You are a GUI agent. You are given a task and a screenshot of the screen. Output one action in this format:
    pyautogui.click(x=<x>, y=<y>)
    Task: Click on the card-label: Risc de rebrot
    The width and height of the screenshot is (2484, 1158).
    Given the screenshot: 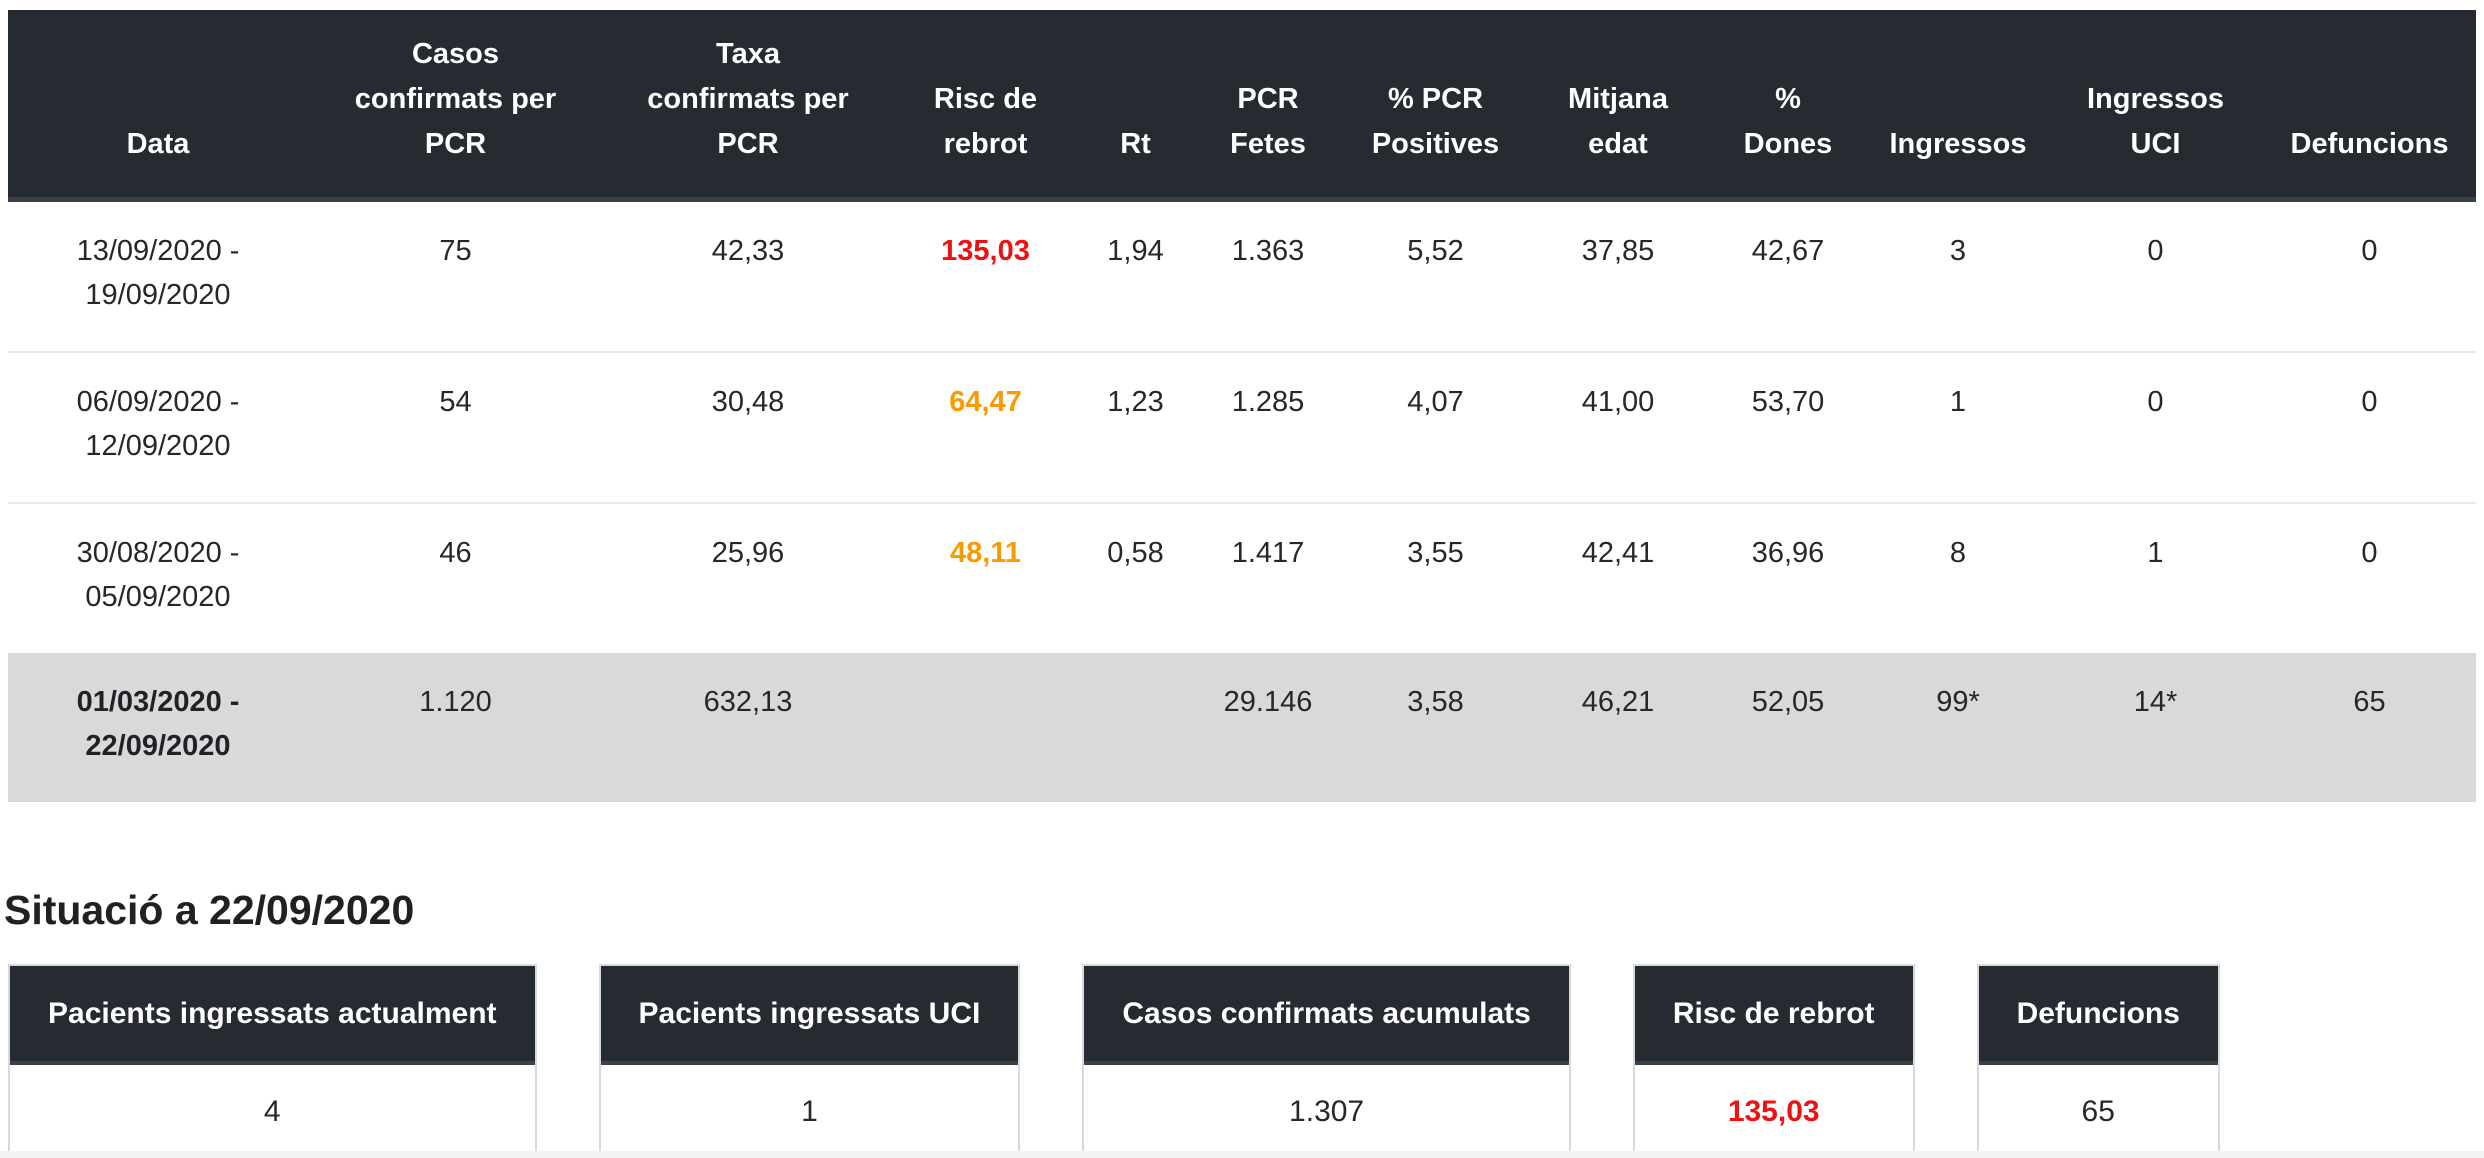 What is the action you would take?
    pyautogui.click(x=1773, y=1015)
    